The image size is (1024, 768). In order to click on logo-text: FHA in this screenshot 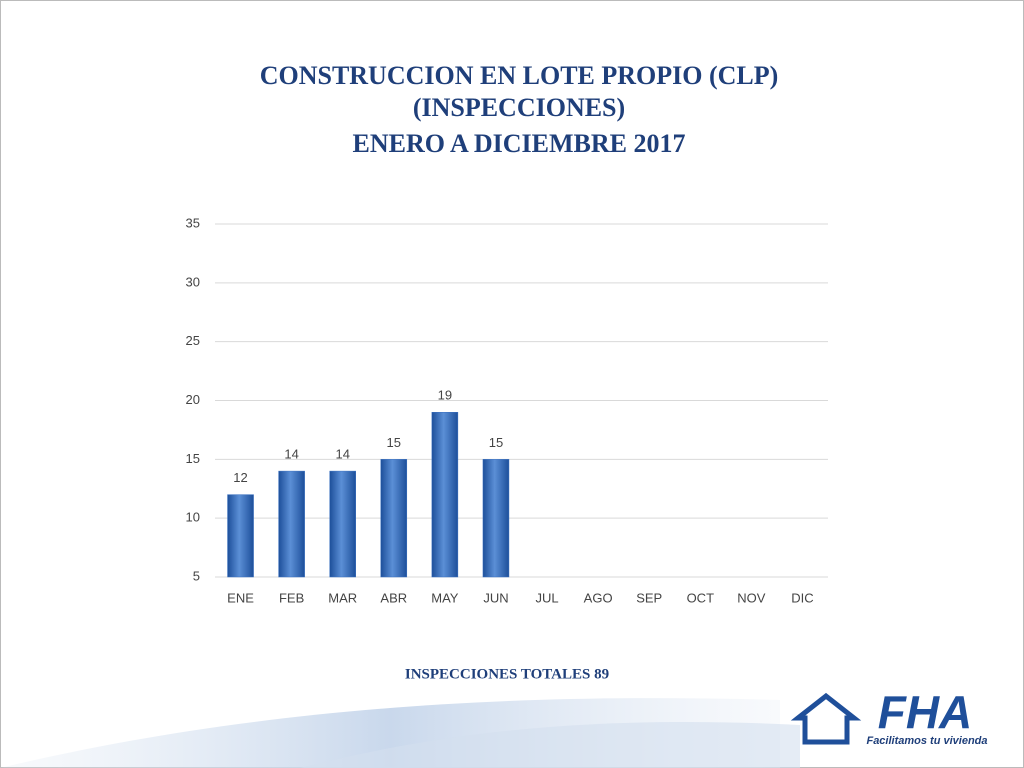, I will do `click(925, 712)`.